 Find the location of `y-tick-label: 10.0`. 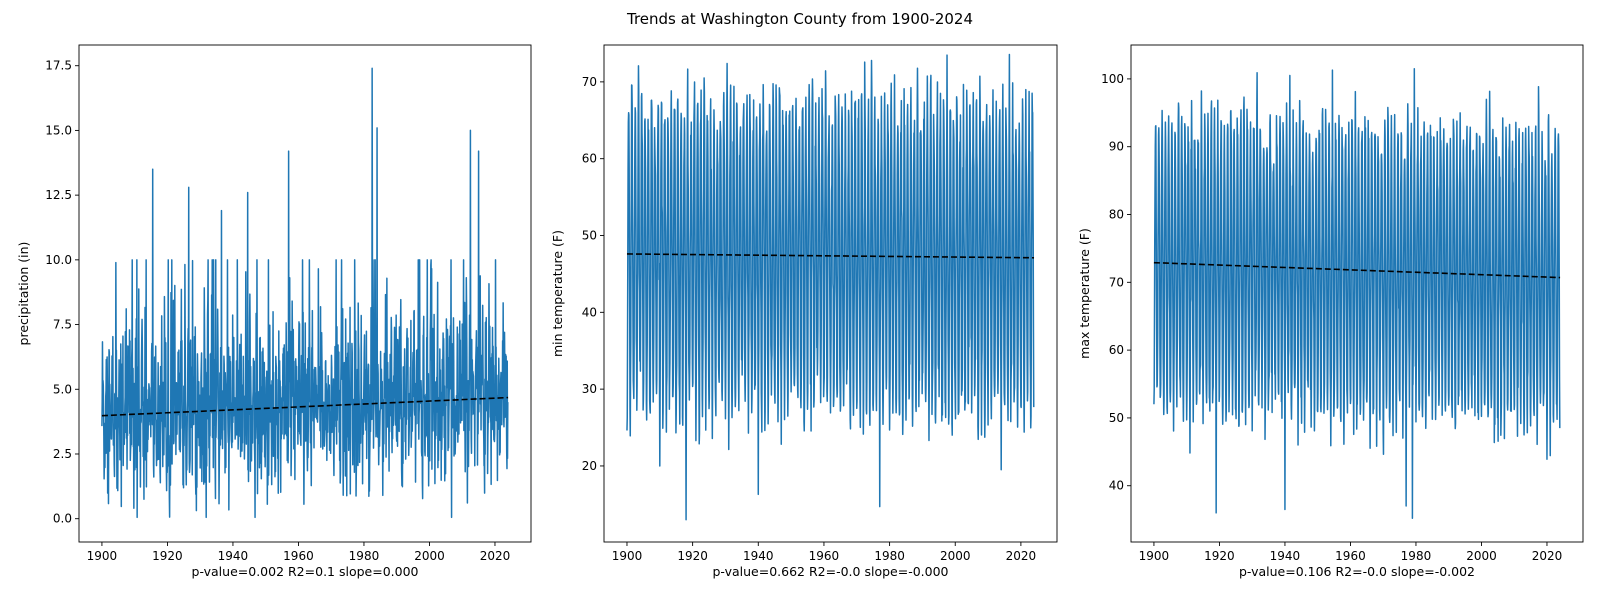

y-tick-label: 10.0 is located at coordinates (58, 260).